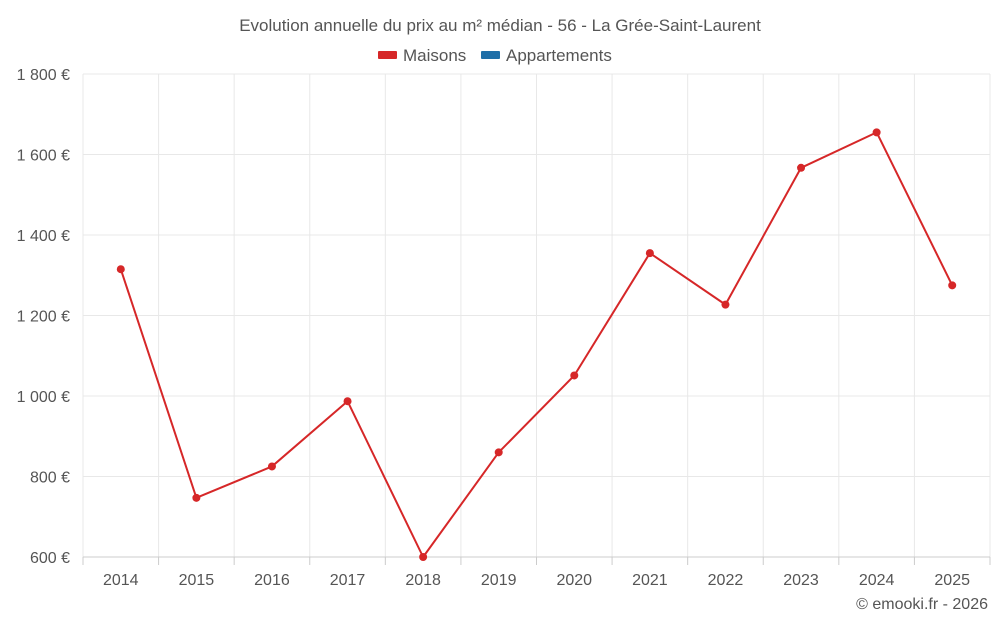 This screenshot has width=1000, height=625. I want to click on y-tick-label: 800 €, so click(50, 478).